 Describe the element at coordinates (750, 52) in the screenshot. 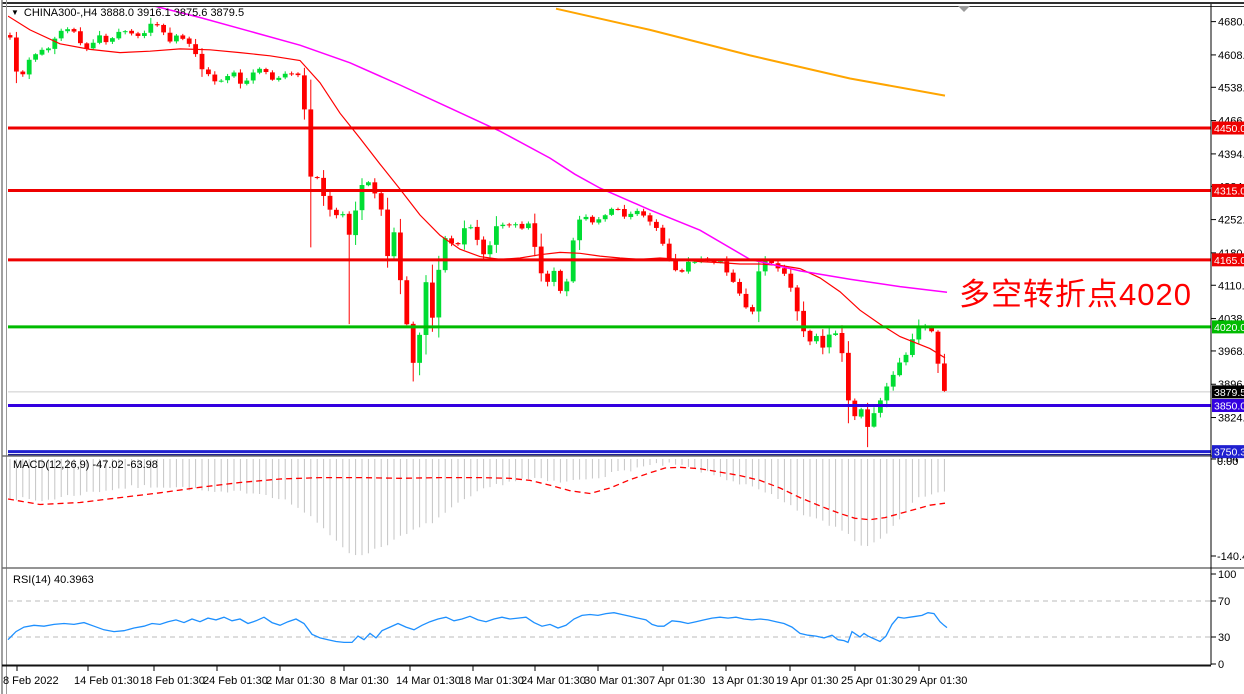

I see `orange-trendline` at that location.